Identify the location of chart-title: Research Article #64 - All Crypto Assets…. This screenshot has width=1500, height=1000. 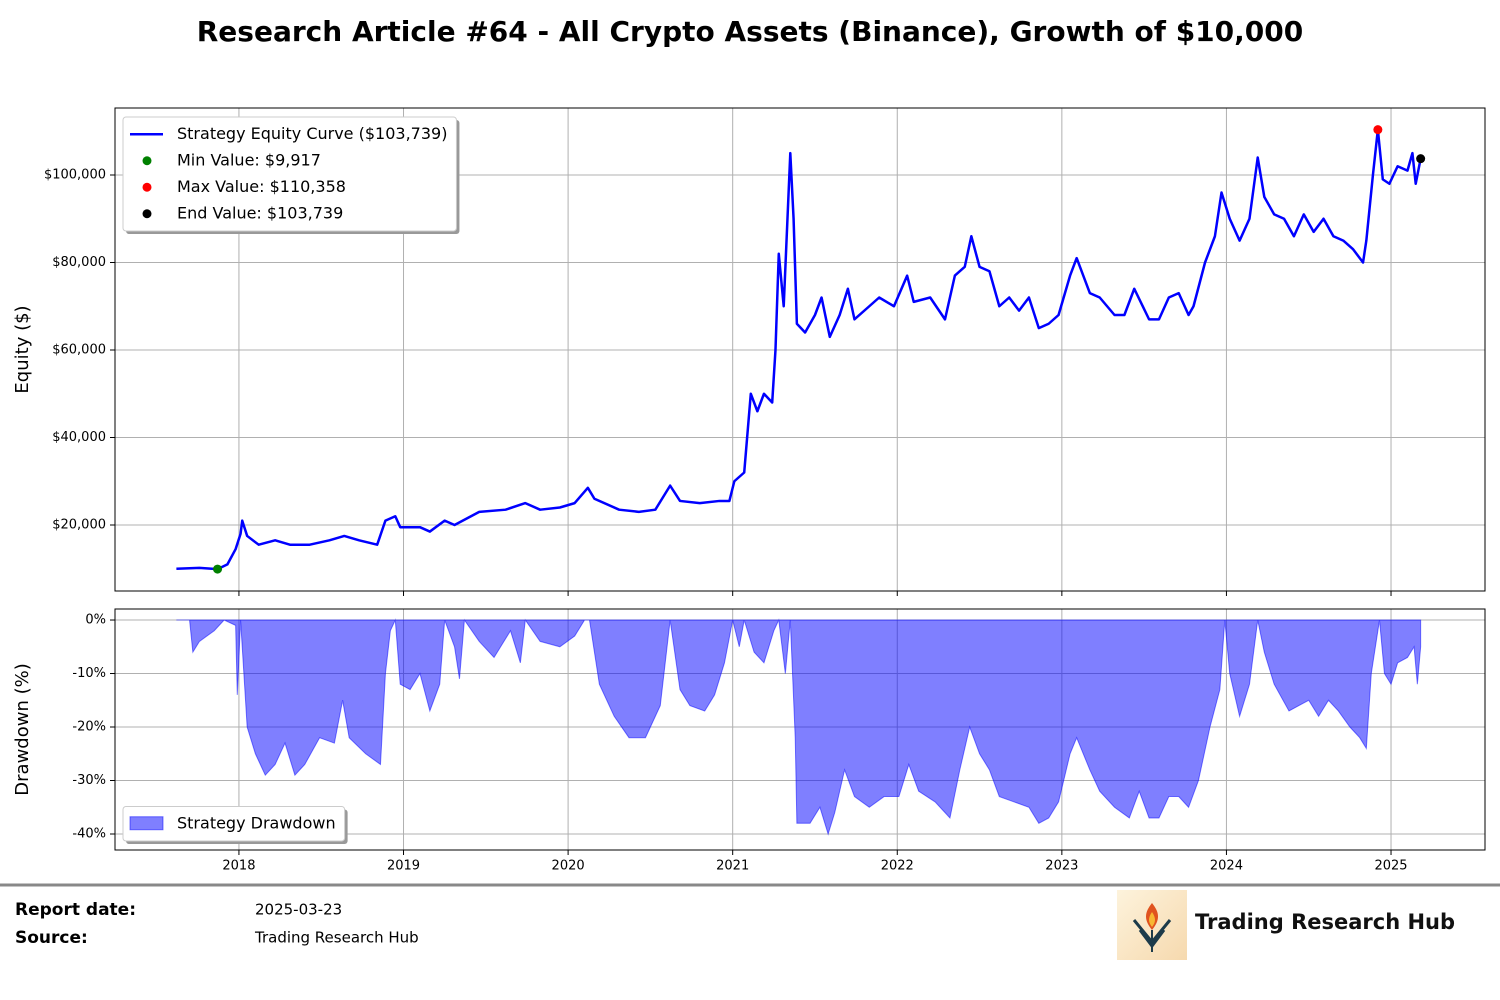
(750, 31).